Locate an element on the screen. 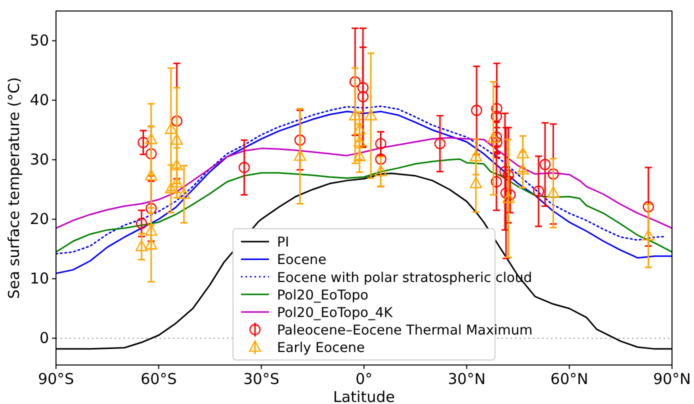 The height and width of the screenshot is (404, 694). x-tick-label: 0° is located at coordinates (364, 379).